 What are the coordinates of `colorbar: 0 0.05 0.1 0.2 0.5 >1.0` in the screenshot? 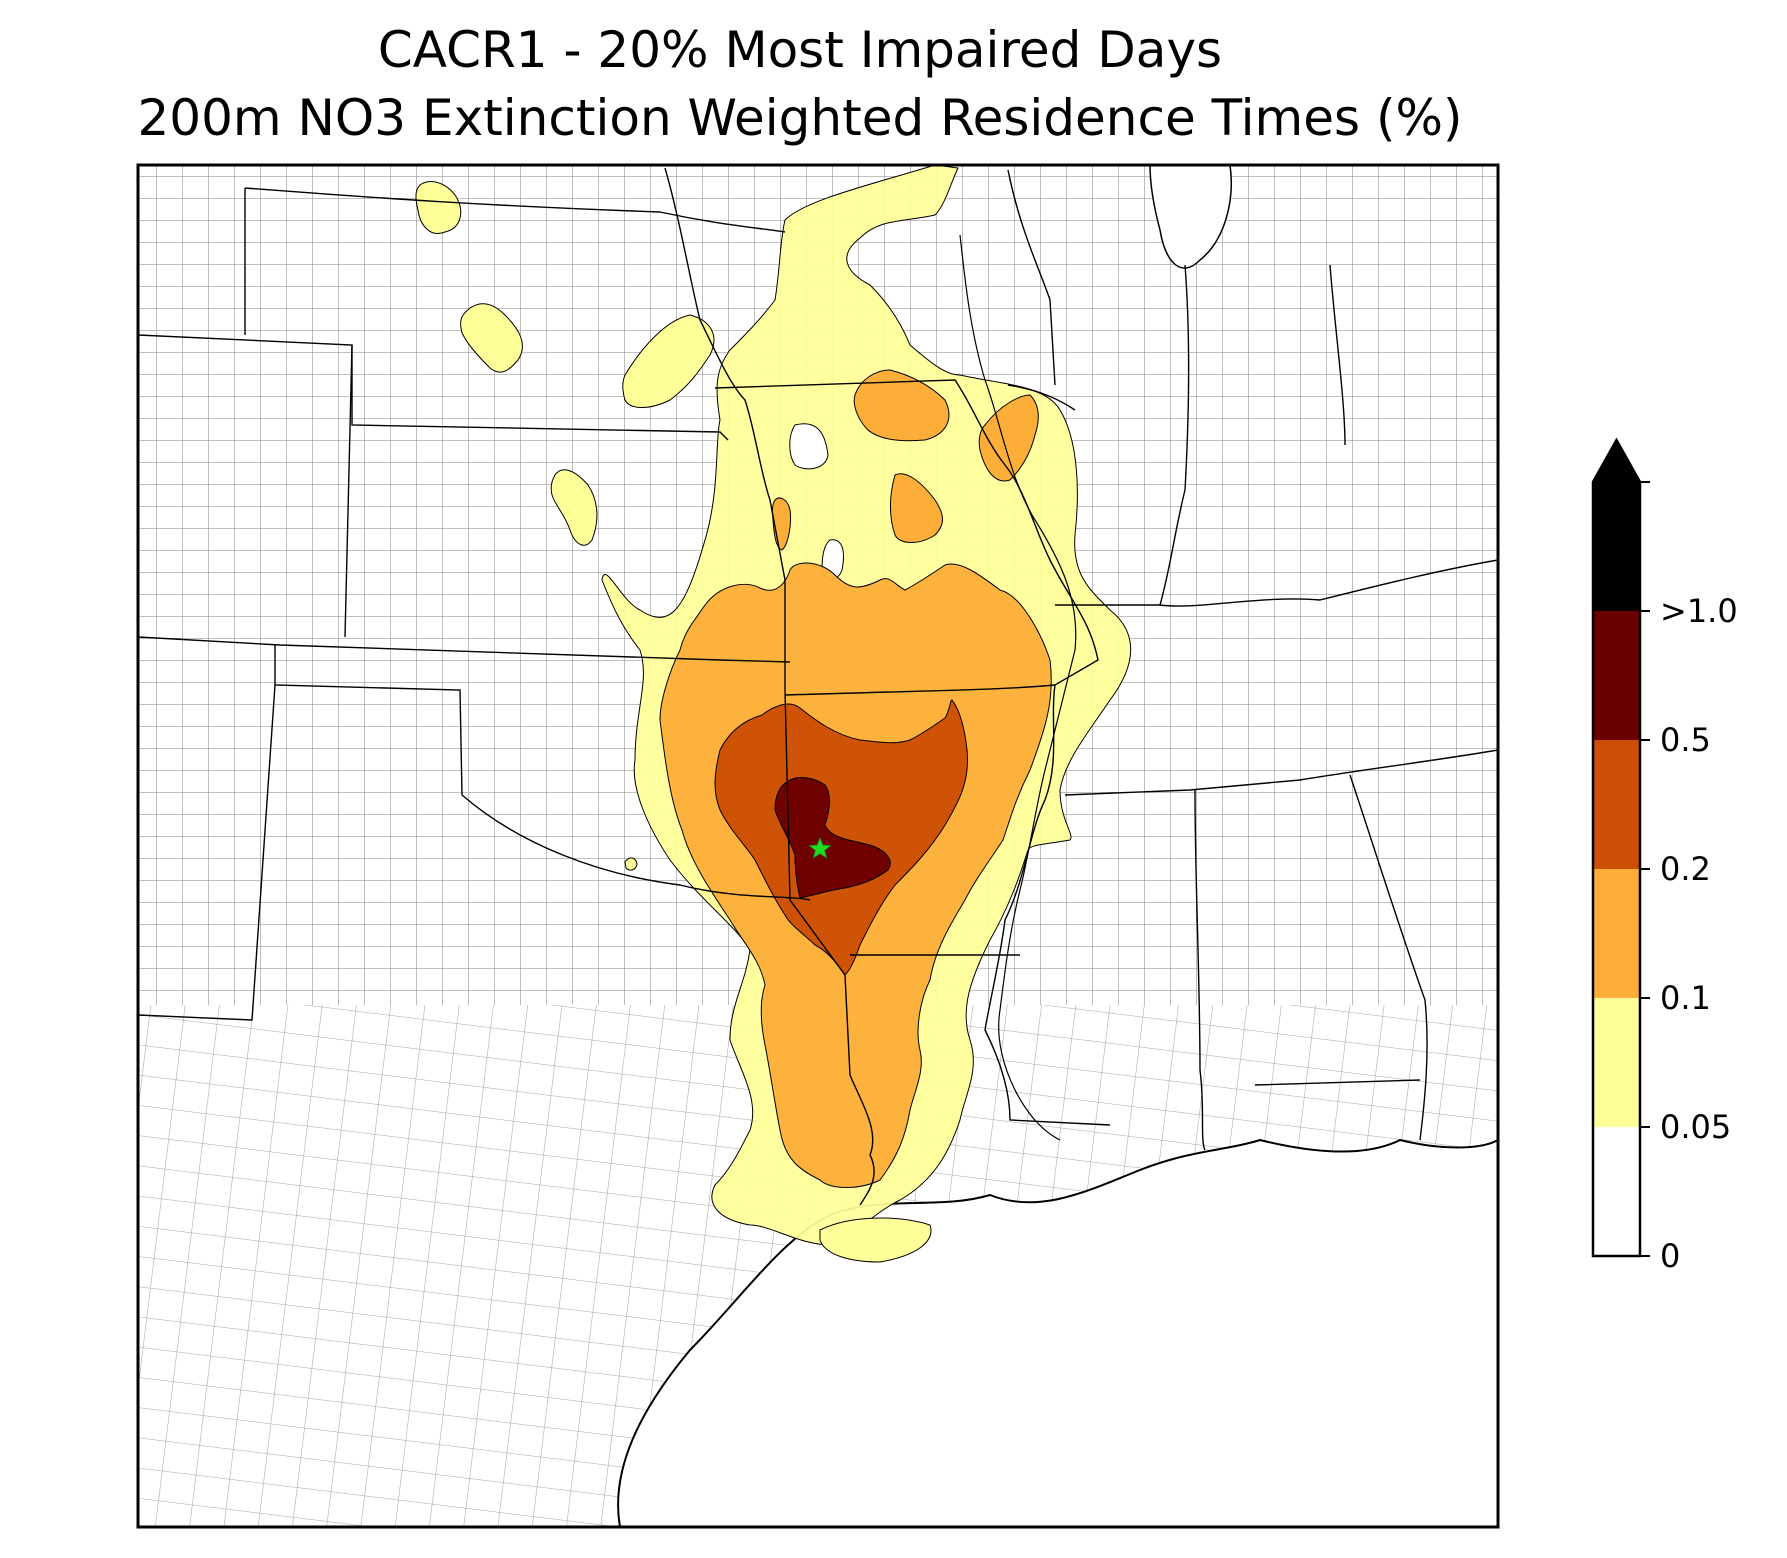 It's located at (1664, 856).